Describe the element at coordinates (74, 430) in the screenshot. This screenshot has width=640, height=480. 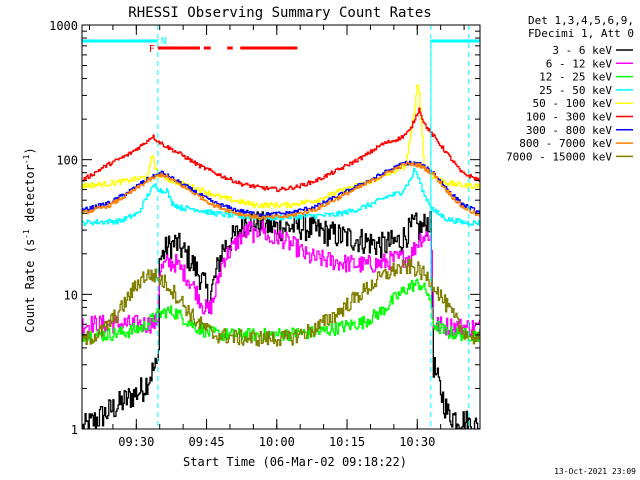
I see `y-tick-label: 1` at that location.